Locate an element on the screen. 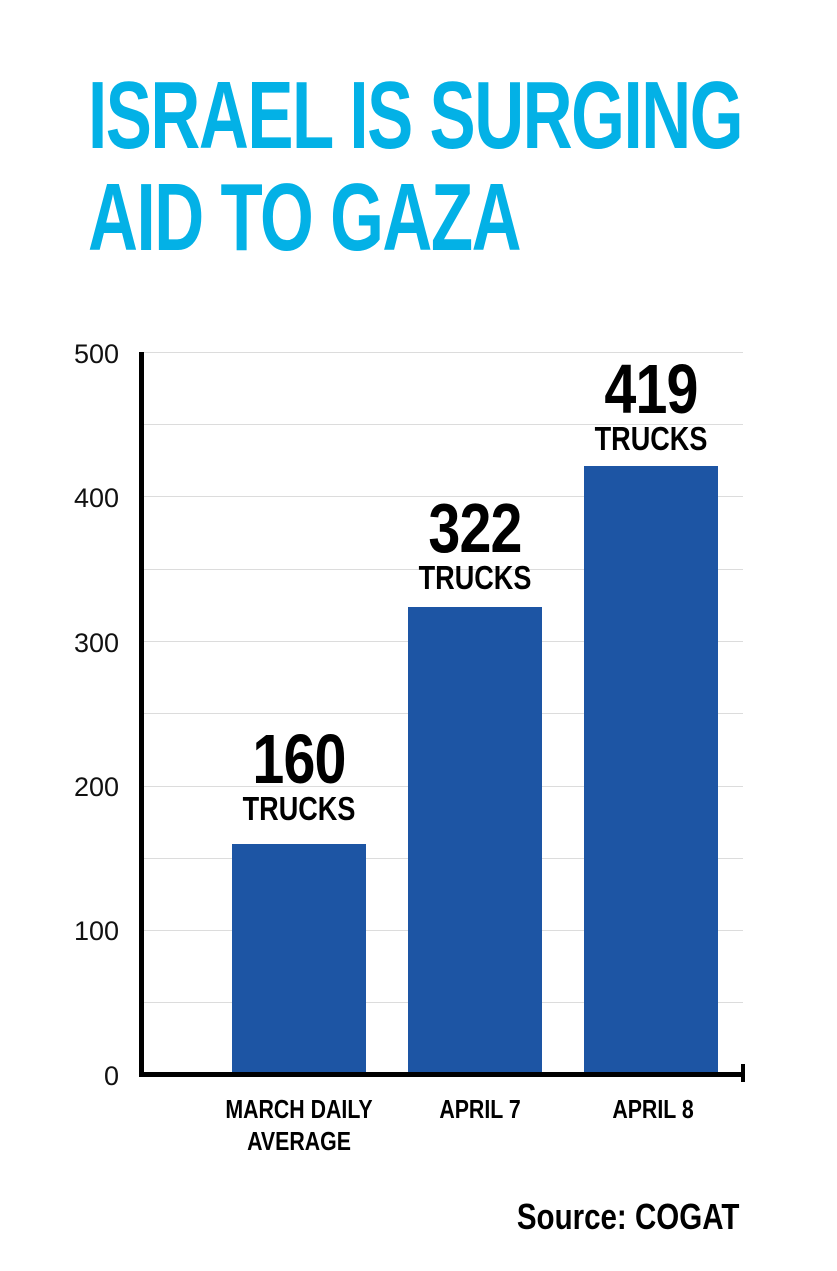 The width and height of the screenshot is (837, 1271). bar-value: 160 is located at coordinates (299, 759).